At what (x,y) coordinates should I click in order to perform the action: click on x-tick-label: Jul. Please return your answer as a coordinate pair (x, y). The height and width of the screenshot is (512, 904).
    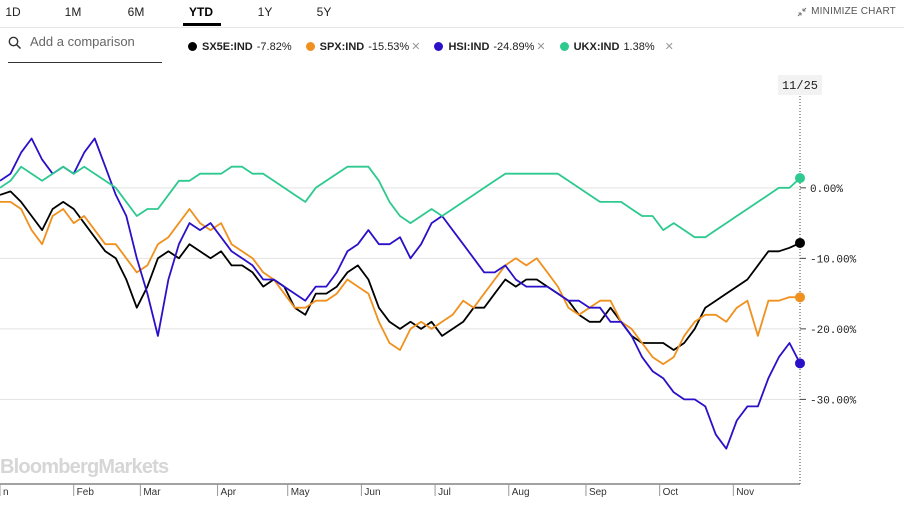
    Looking at the image, I should click on (444, 492).